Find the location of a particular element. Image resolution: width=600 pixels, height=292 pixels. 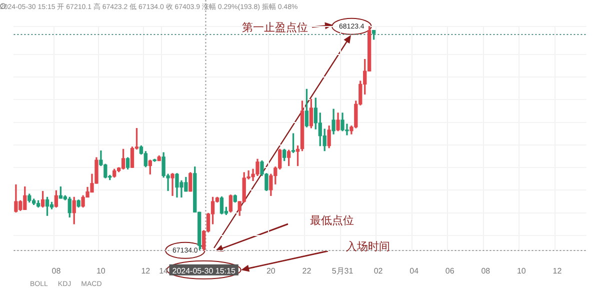

candlestick is located at coordinates (172, 184).